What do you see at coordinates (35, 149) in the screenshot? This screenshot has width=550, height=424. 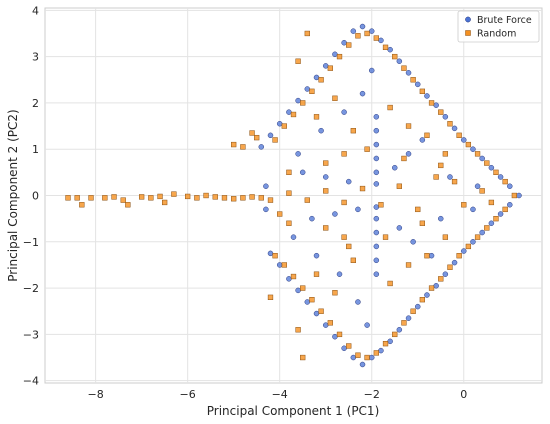 I see `y-tick-label: 1` at bounding box center [35, 149].